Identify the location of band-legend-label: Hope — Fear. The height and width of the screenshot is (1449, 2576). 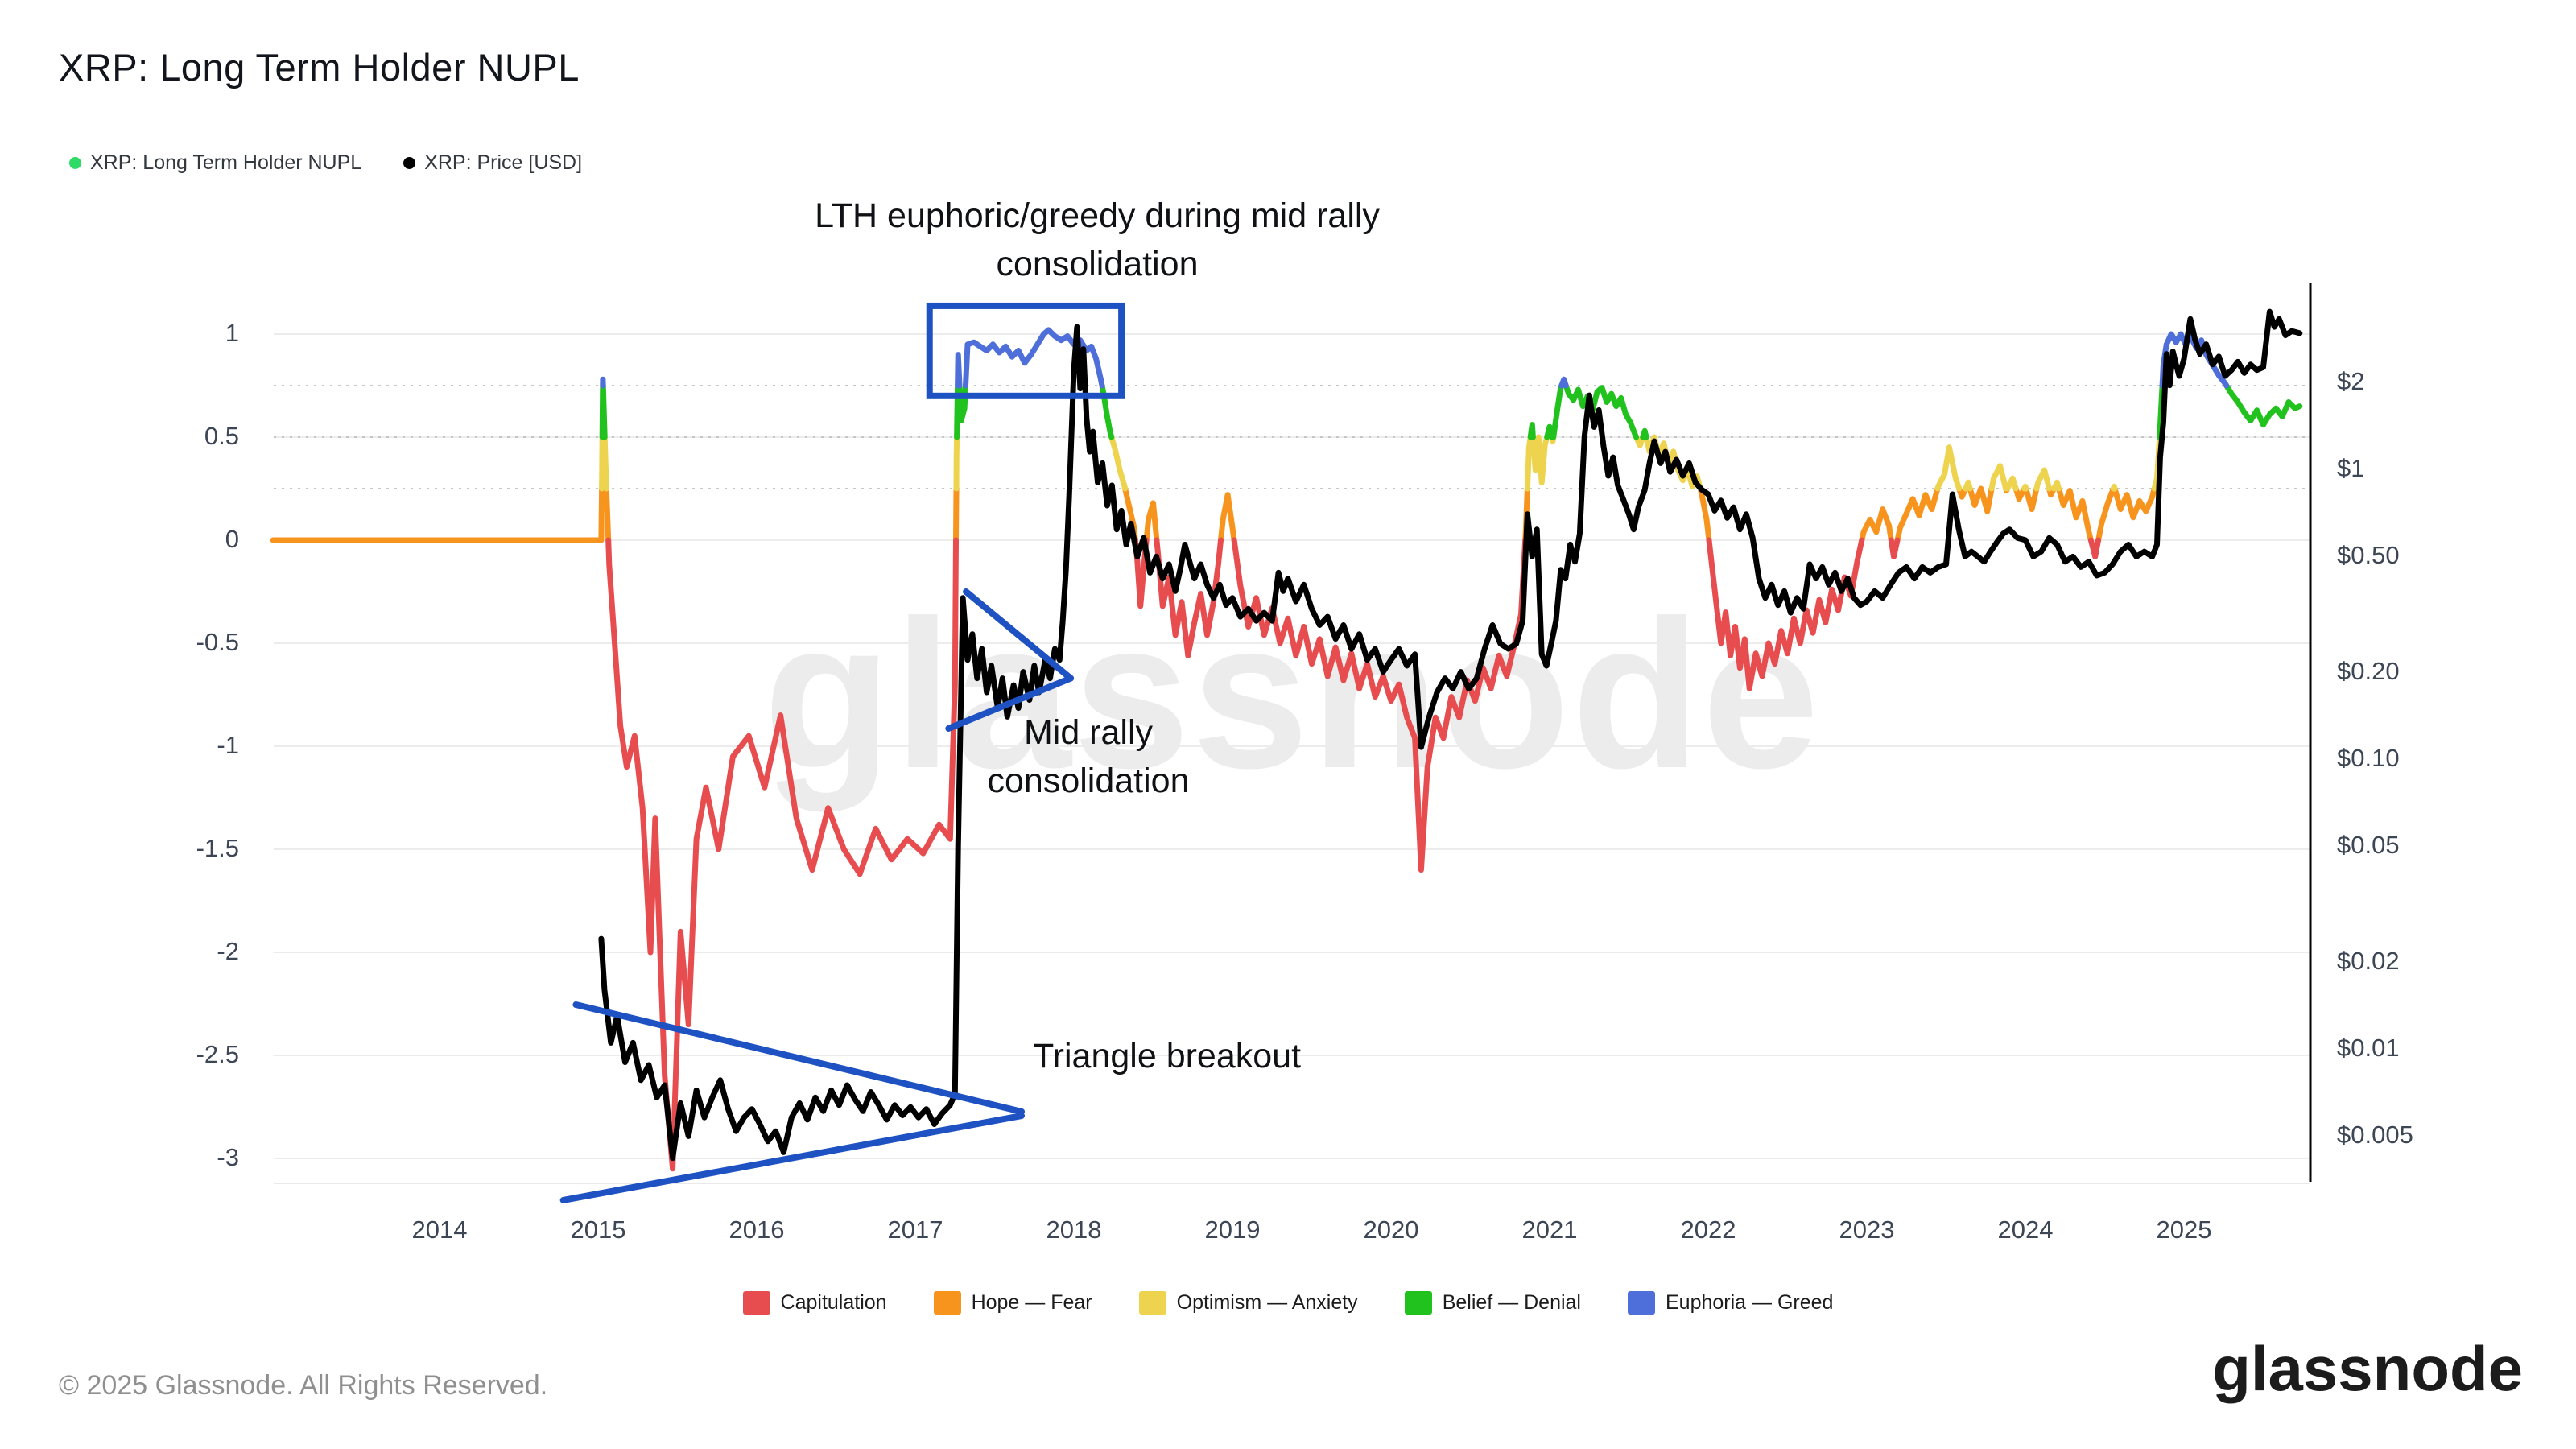
(1031, 1302).